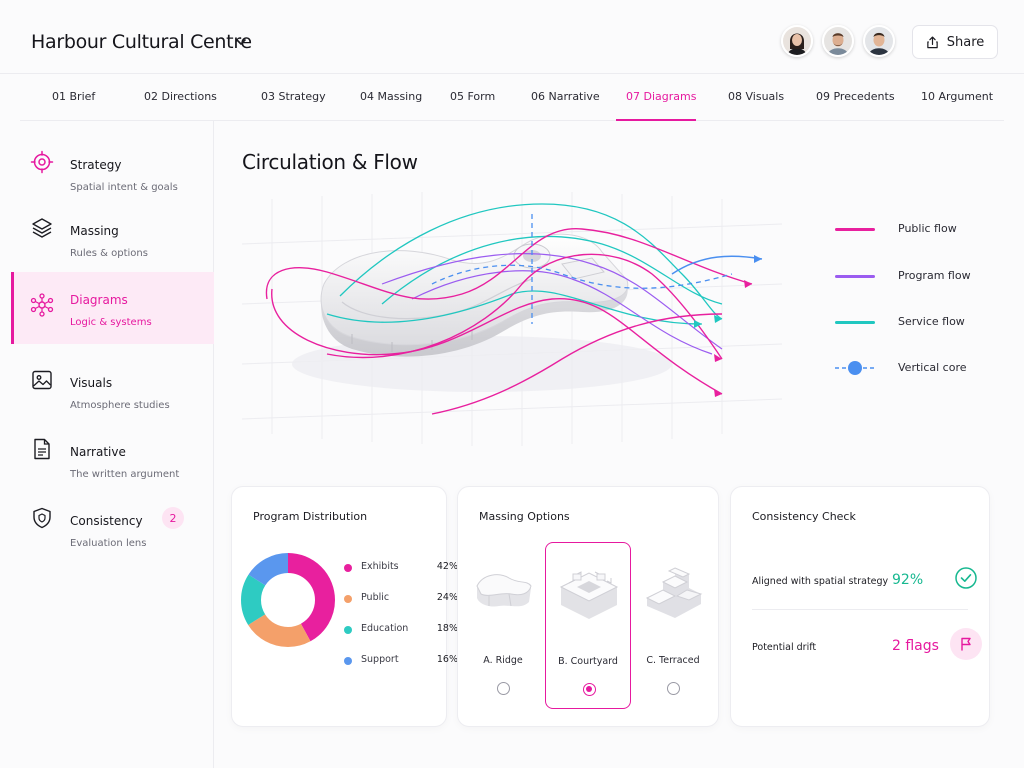 The image size is (1024, 768). Describe the element at coordinates (589, 595) in the screenshot. I see `courtyard-model-thumbnail` at that location.